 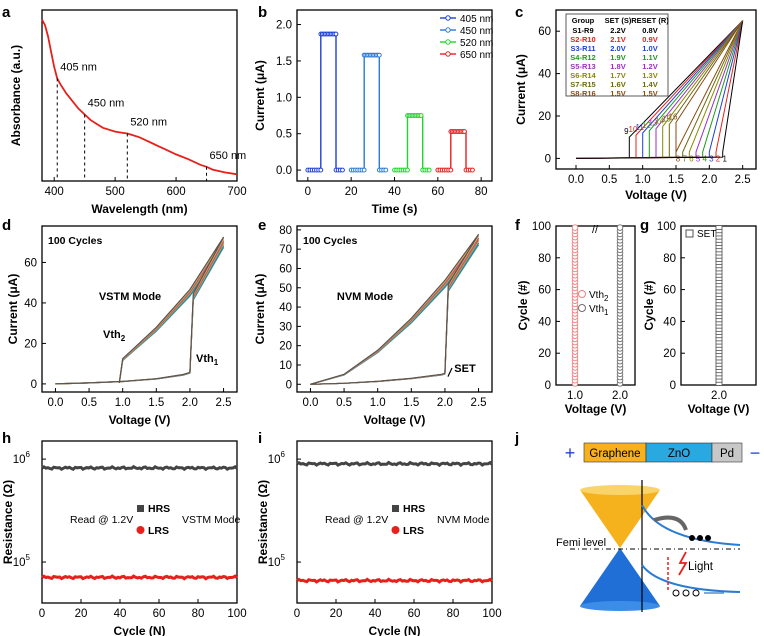 What do you see at coordinates (75, 241) in the screenshot?
I see `cycles-label: 100 Cycles` at bounding box center [75, 241].